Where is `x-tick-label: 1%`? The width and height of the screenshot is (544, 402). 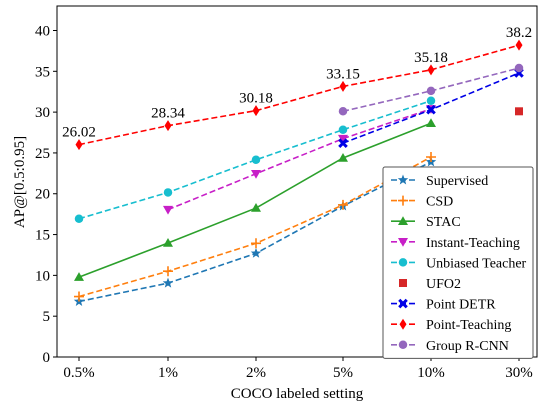 x-tick-label: 1% is located at coordinates (168, 373).